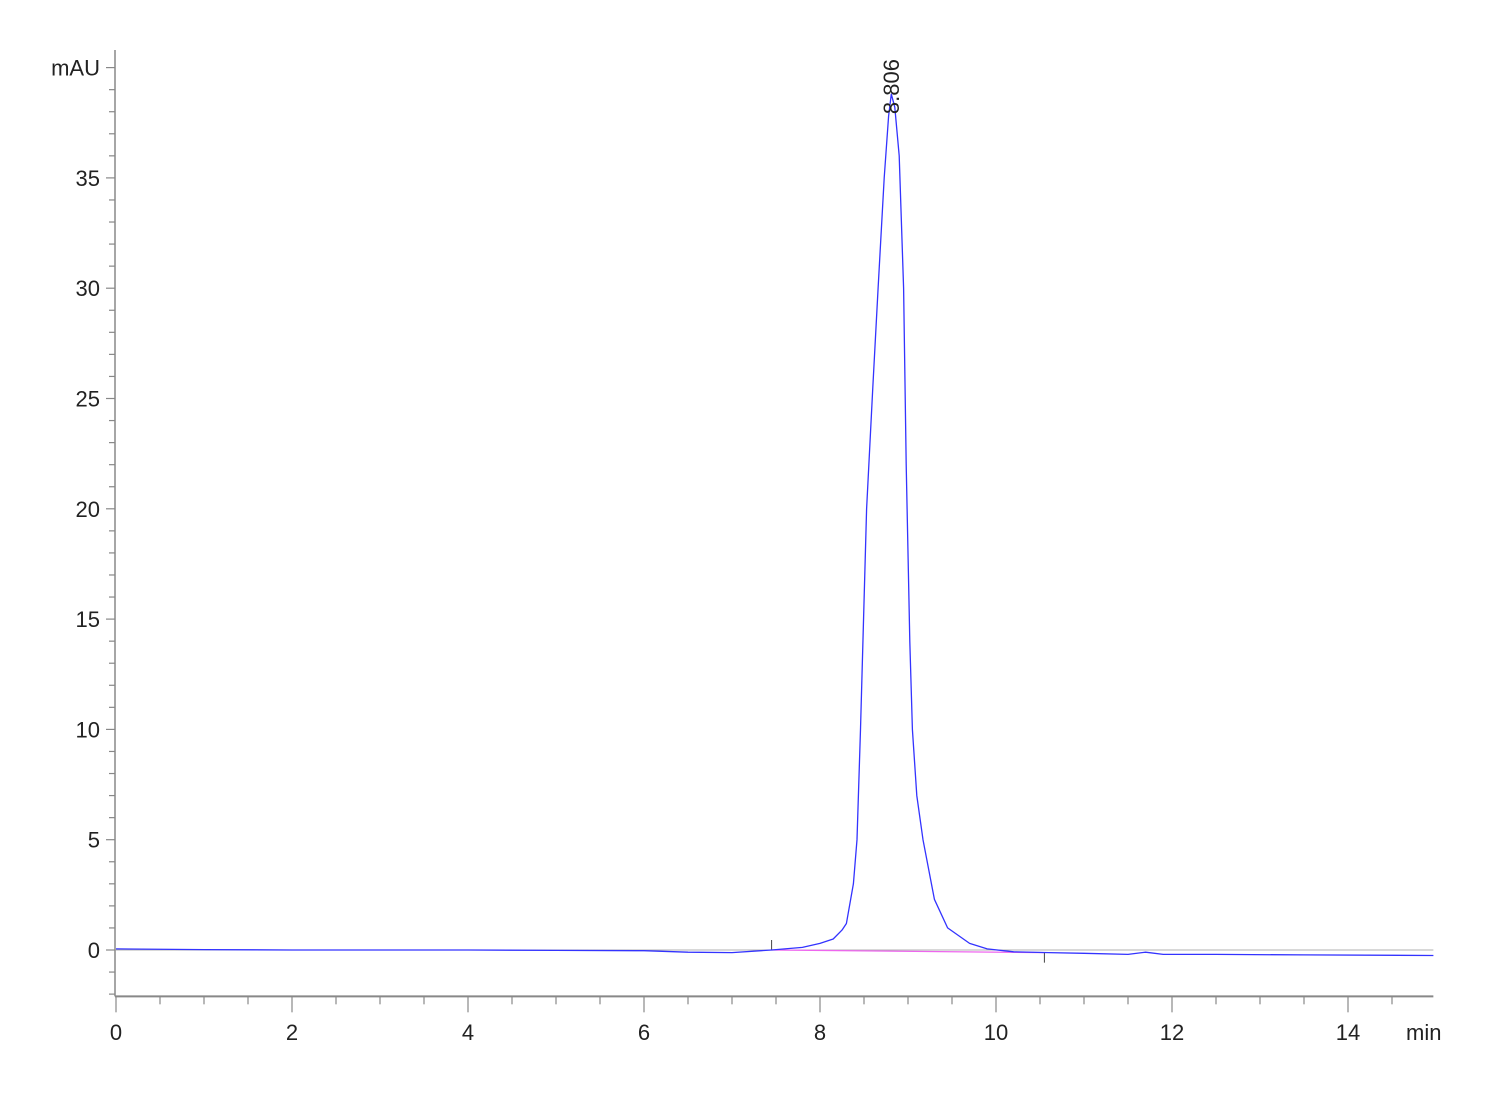 This screenshot has width=1500, height=1100. Describe the element at coordinates (88, 729) in the screenshot. I see `y-tick-label: 10` at that location.